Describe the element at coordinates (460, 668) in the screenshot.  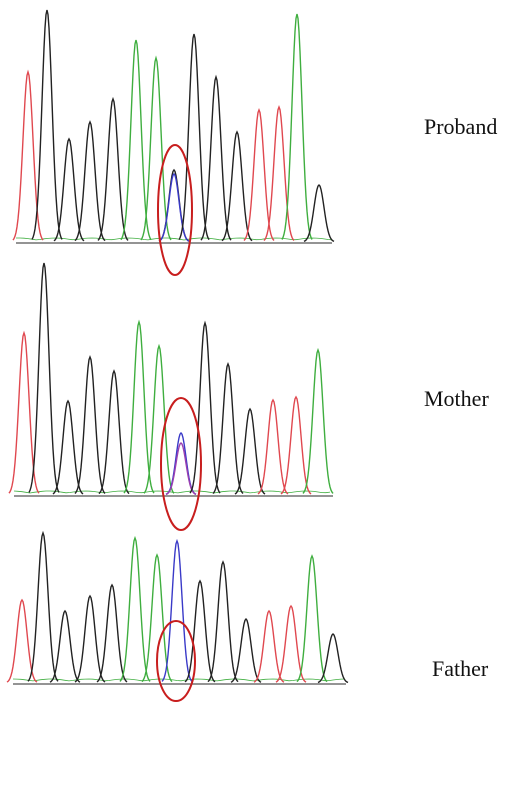
I see `father-label: Father` at that location.